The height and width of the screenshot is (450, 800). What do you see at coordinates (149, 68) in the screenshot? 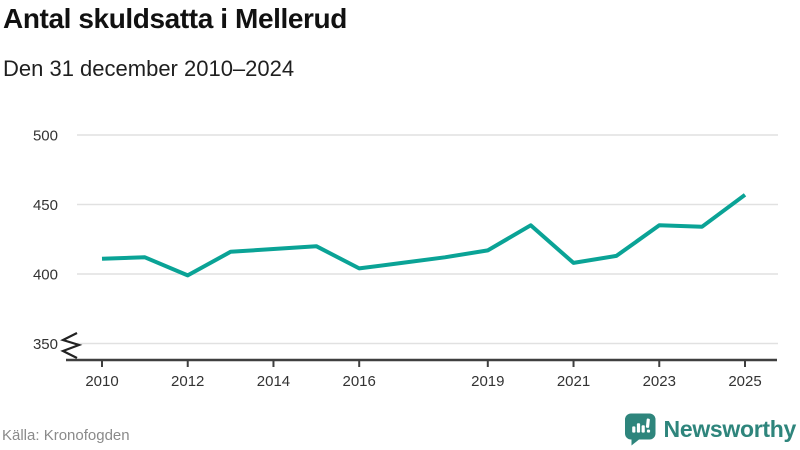
I see `chart-subtitle: Den 31 december 2010–2024` at bounding box center [149, 68].